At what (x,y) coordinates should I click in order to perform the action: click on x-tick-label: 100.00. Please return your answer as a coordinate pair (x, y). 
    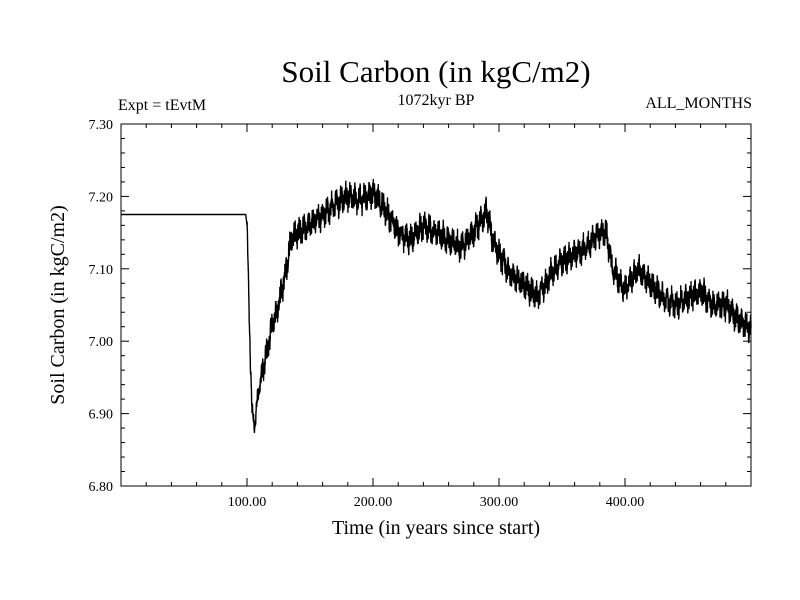
    Looking at the image, I should click on (247, 502).